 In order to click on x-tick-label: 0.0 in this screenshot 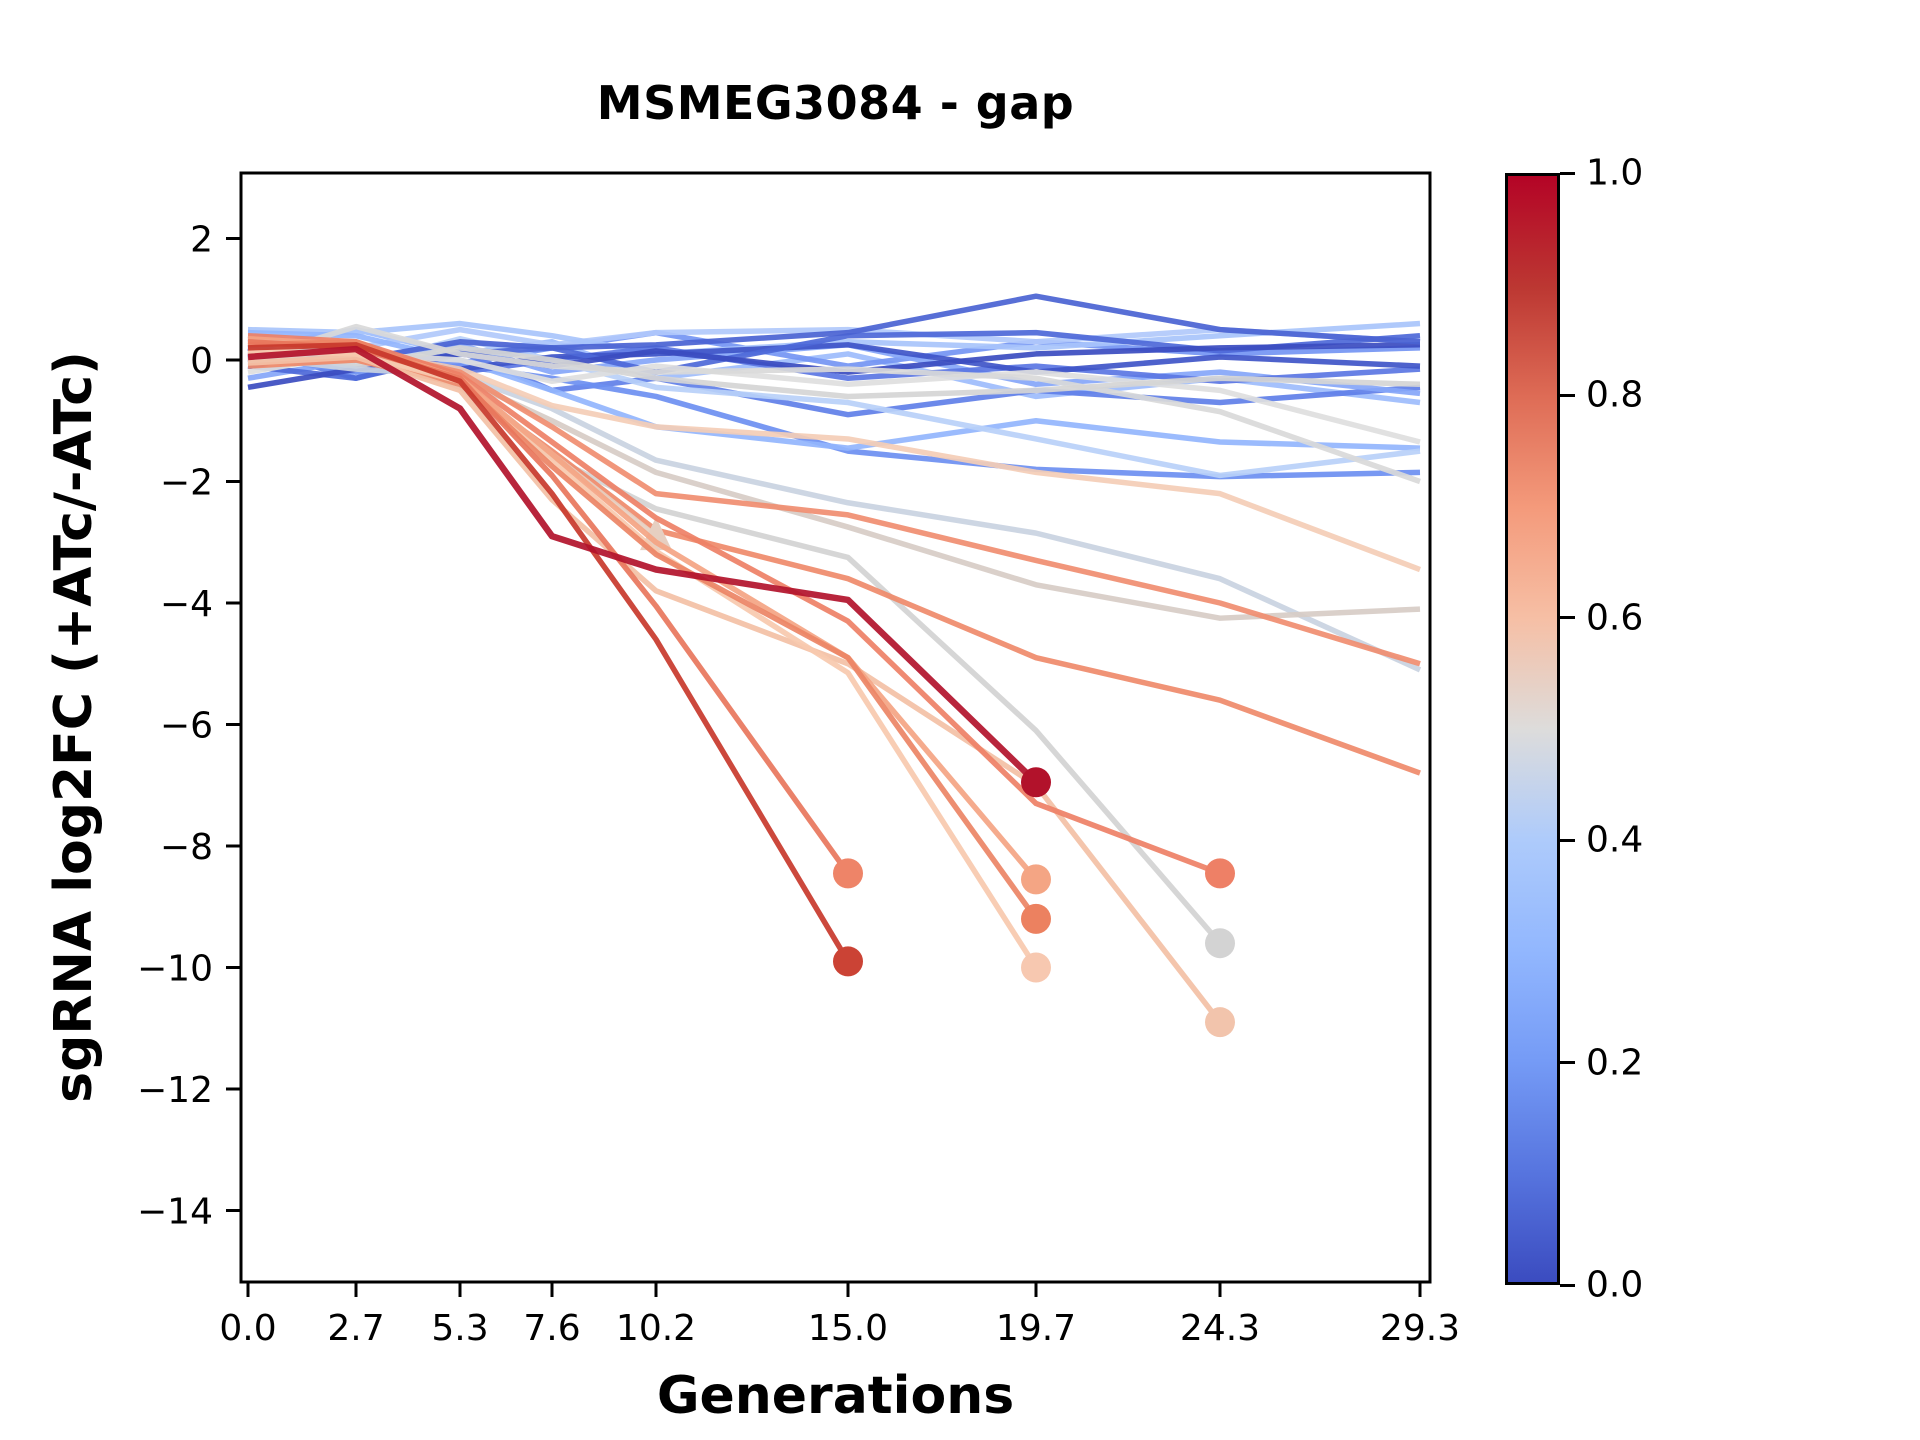, I will do `click(247, 1328)`.